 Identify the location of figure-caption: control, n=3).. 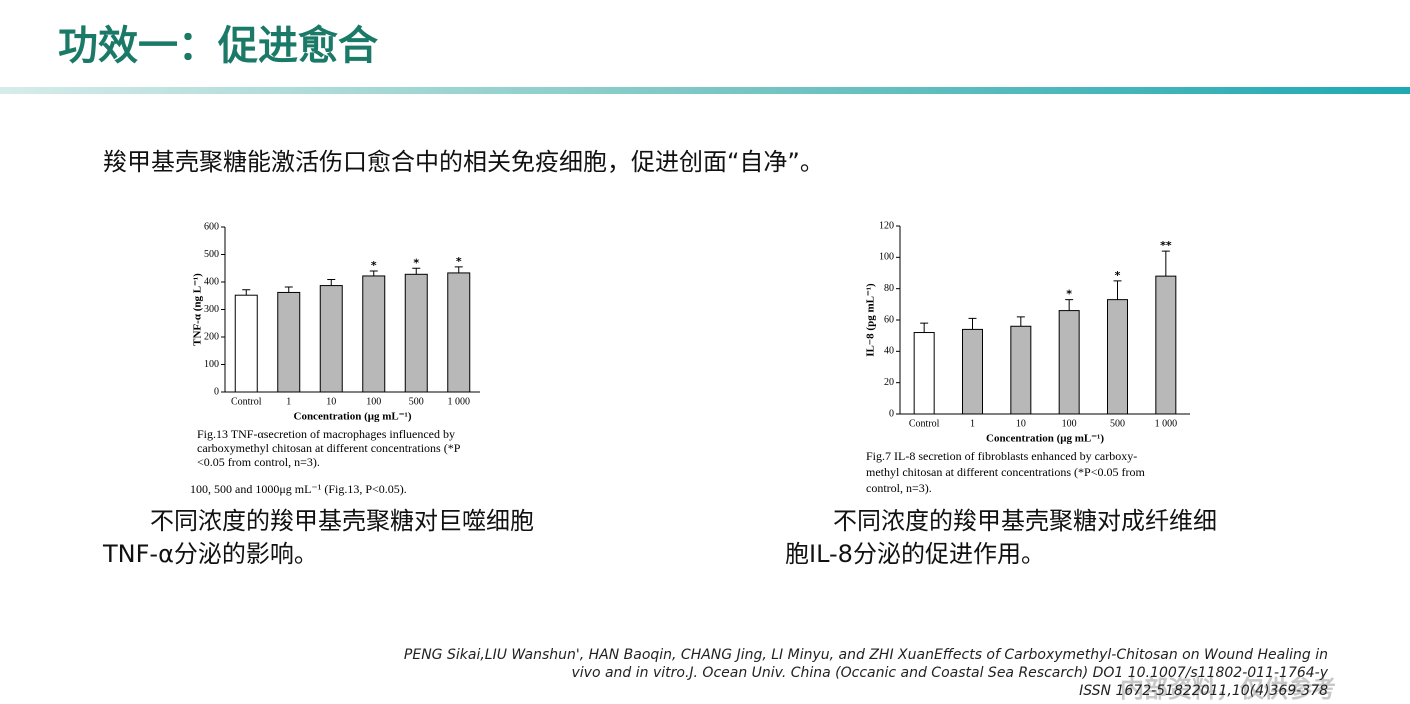
(899, 488).